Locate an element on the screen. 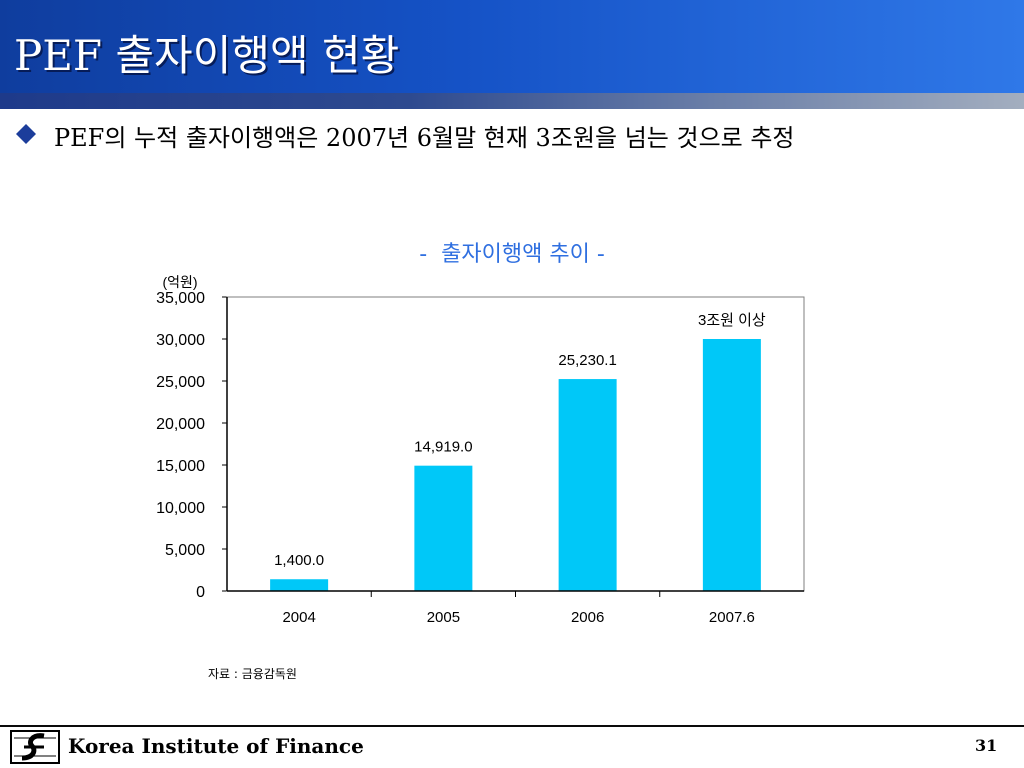 Image resolution: width=1024 pixels, height=768 pixels. data-label: 1,400.0 is located at coordinates (299, 560).